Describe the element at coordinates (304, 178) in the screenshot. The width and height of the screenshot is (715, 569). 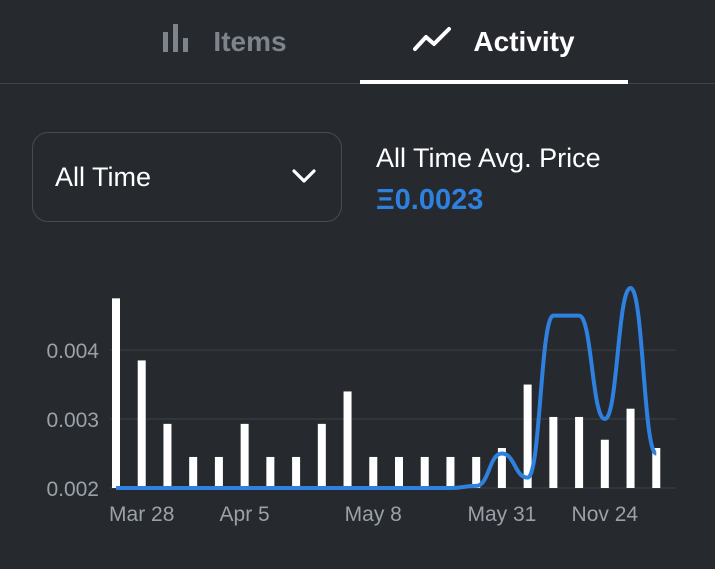
I see `chevron-down-icon` at that location.